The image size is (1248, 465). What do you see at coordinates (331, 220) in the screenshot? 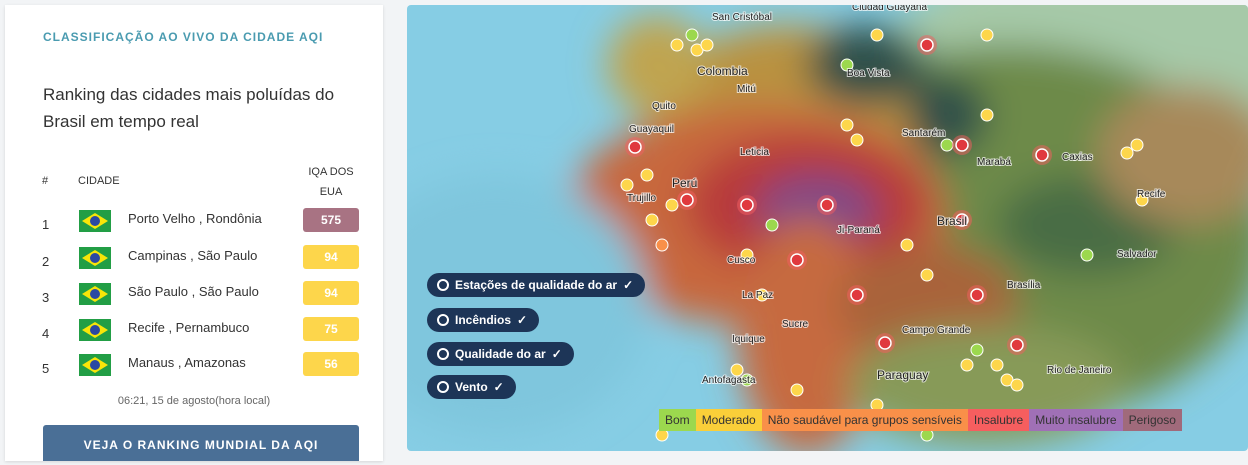
I see `aqi-badge: 575` at bounding box center [331, 220].